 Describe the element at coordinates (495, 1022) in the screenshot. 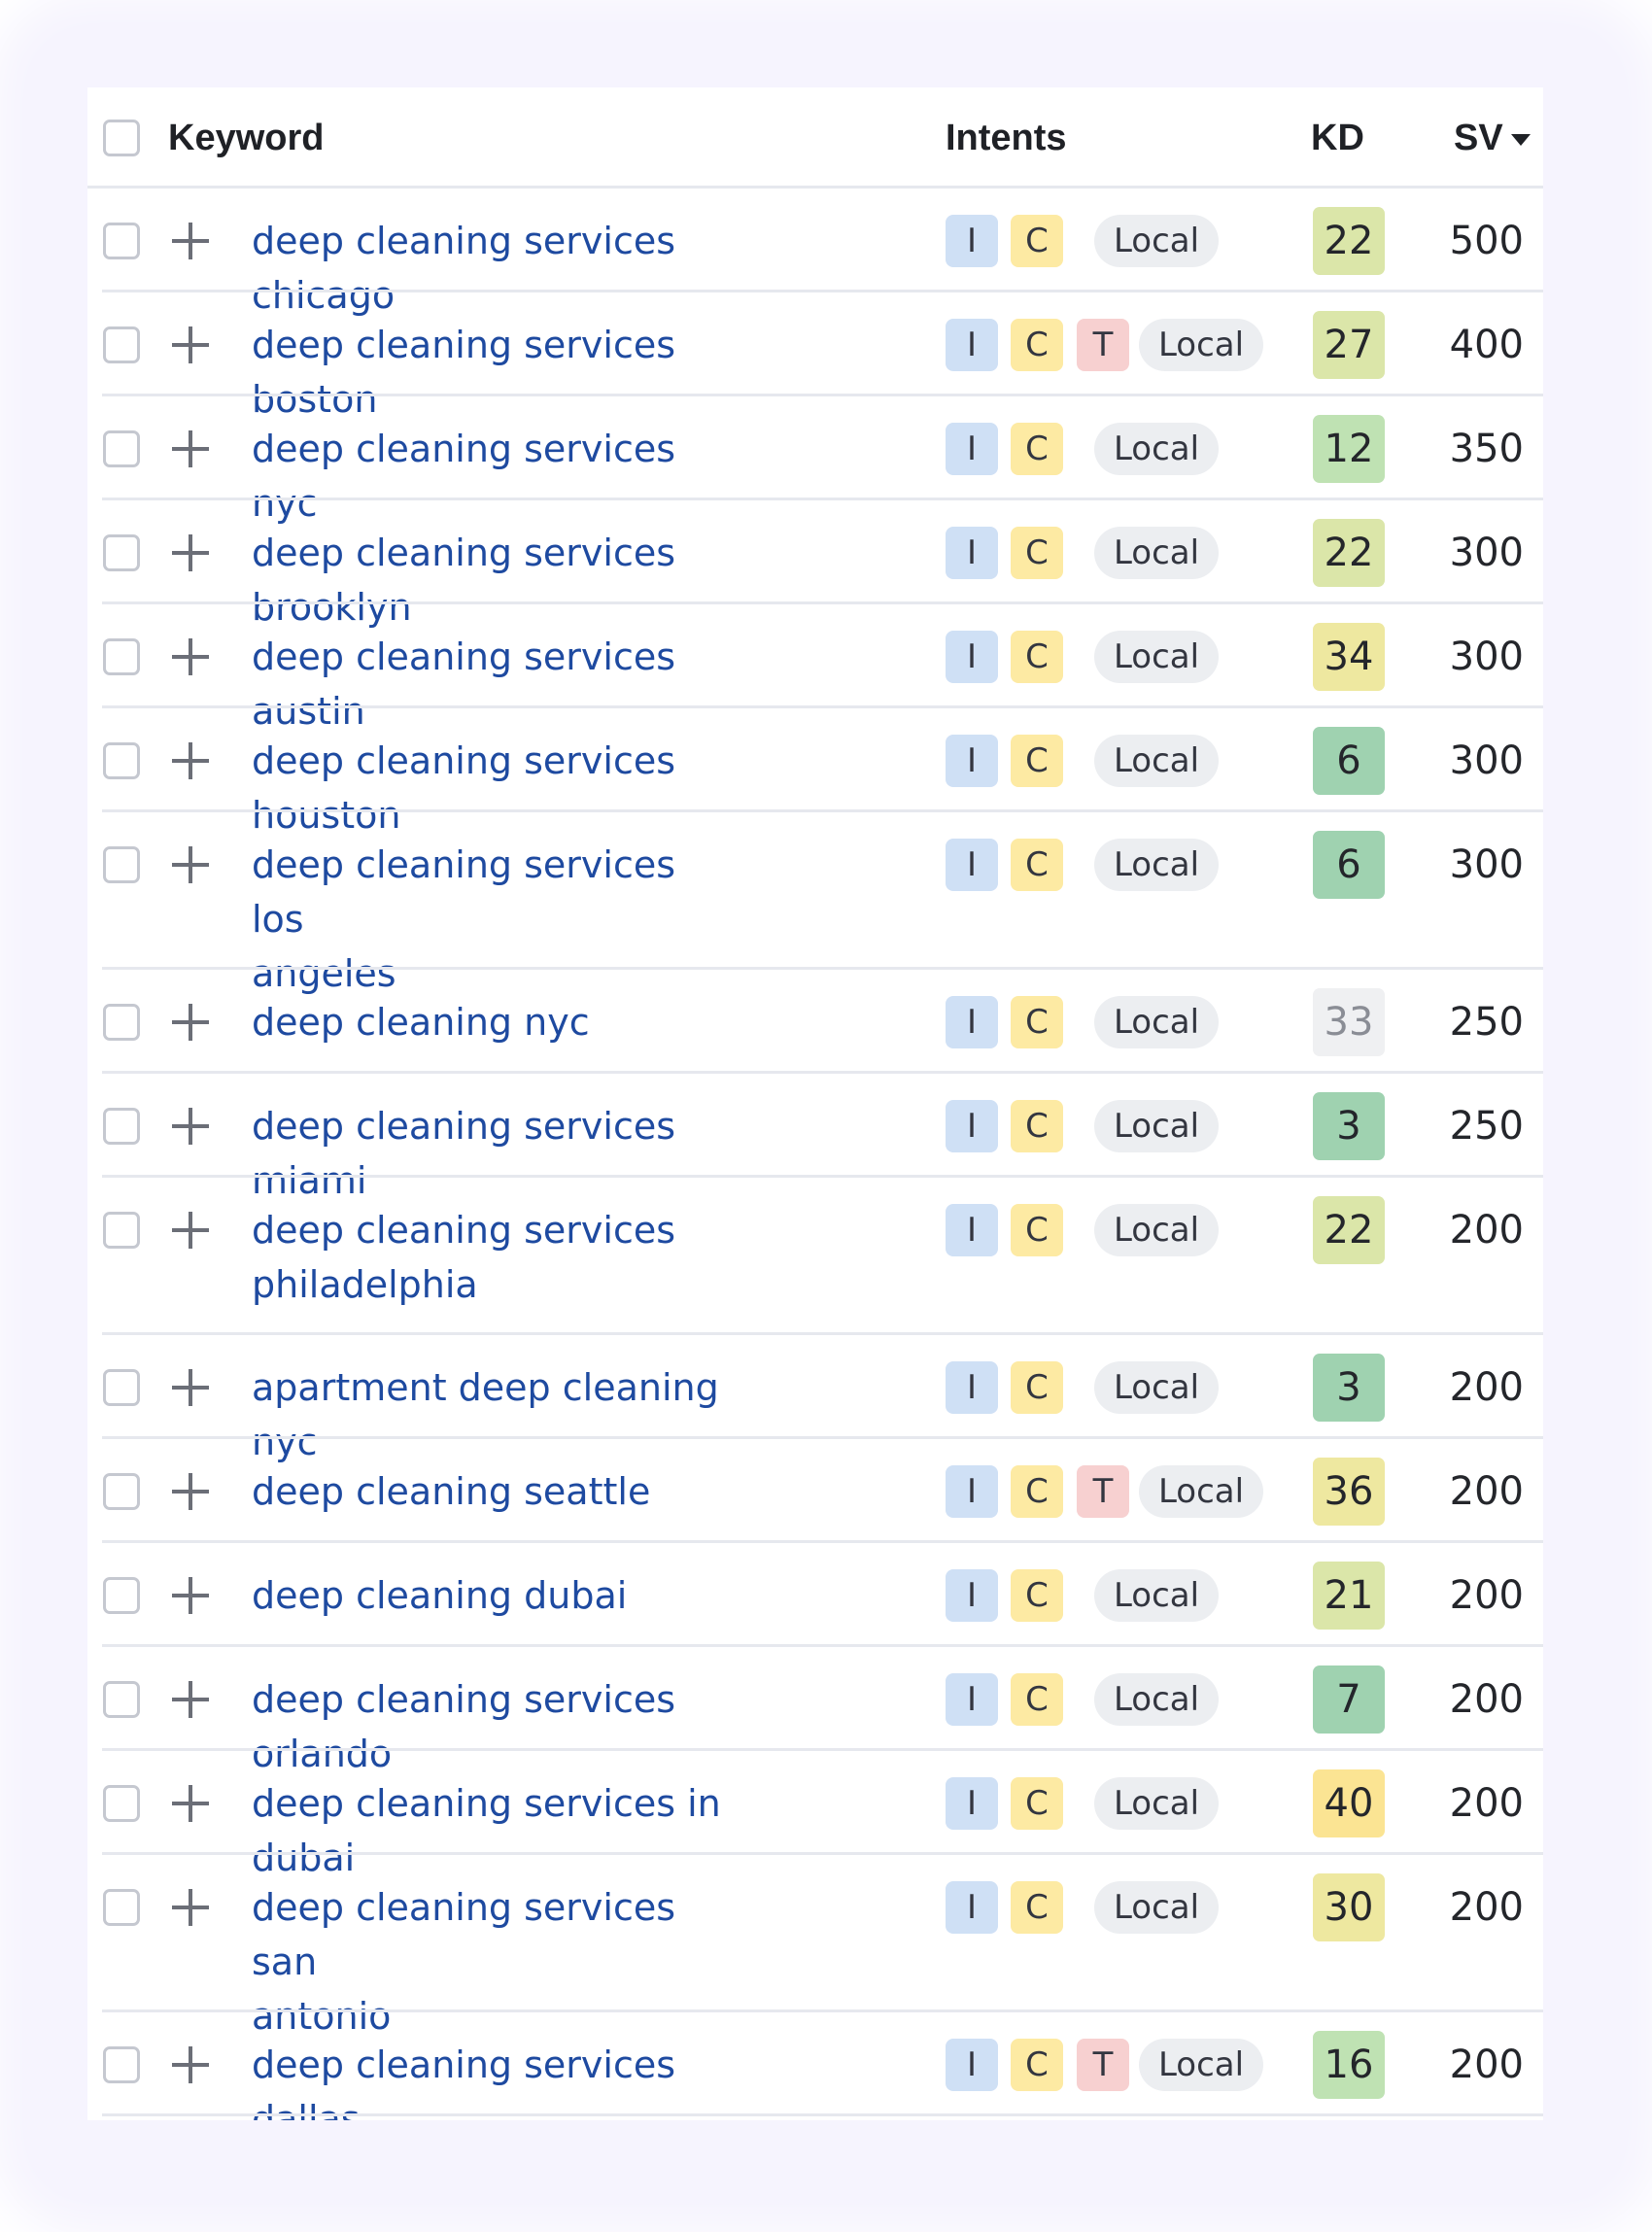

I see `keyword-link: deep cleaning nyc` at that location.